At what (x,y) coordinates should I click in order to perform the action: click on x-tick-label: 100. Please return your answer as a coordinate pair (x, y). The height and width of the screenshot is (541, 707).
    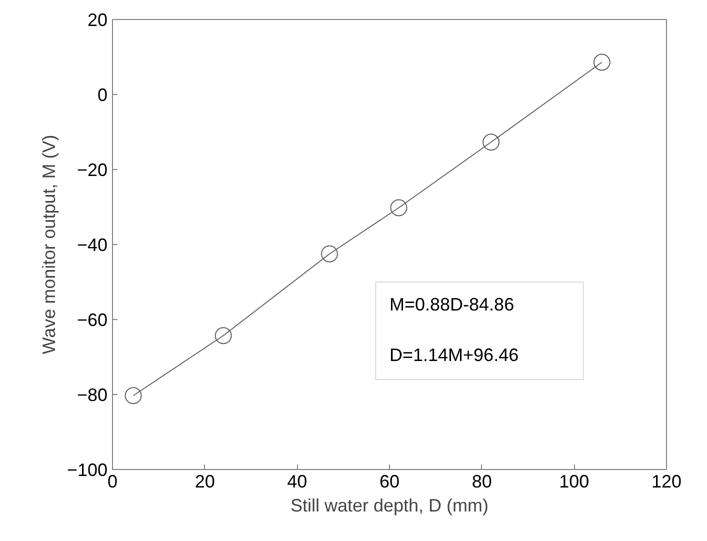
    Looking at the image, I should click on (574, 482).